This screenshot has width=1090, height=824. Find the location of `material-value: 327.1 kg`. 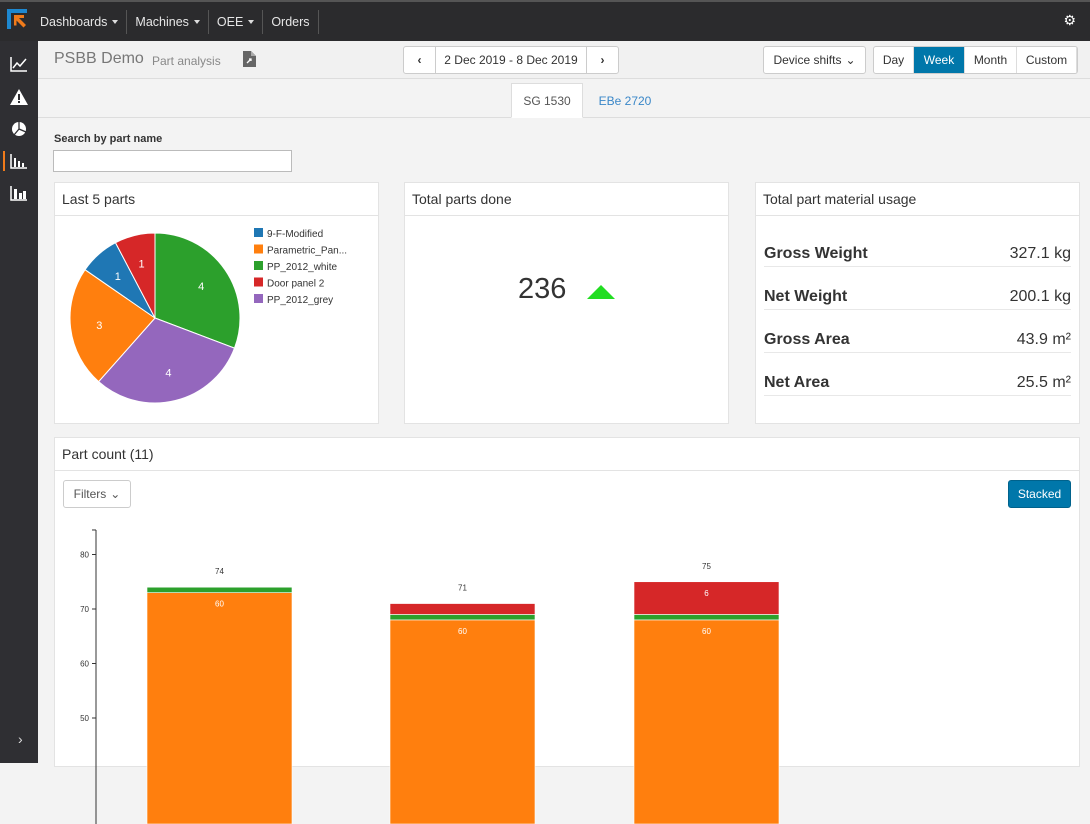

material-value: 327.1 kg is located at coordinates (1040, 253).